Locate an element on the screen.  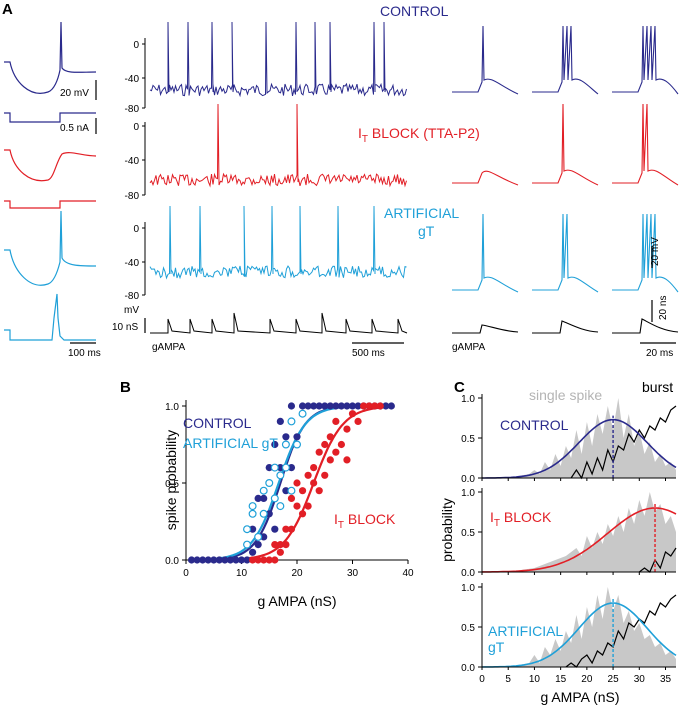
artificial-current-trace is located at coordinates (50, 317).